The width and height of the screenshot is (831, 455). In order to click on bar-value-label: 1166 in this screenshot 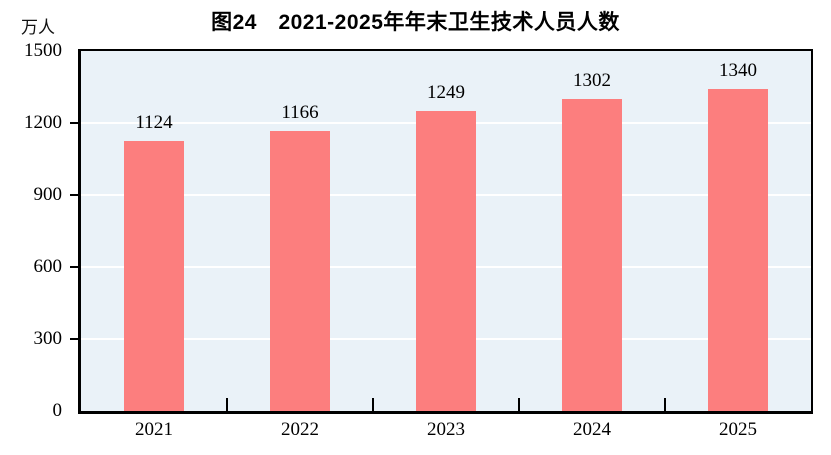, I will do `click(300, 113)`.